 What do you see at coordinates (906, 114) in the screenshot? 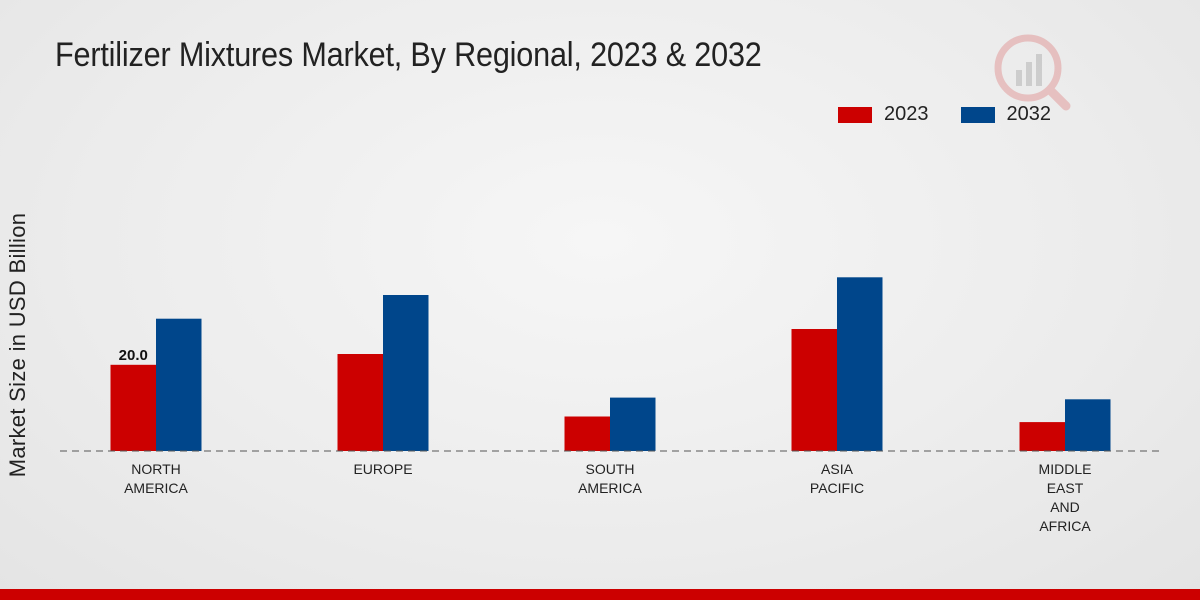
I see `legend-label-2023: 2023` at bounding box center [906, 114].